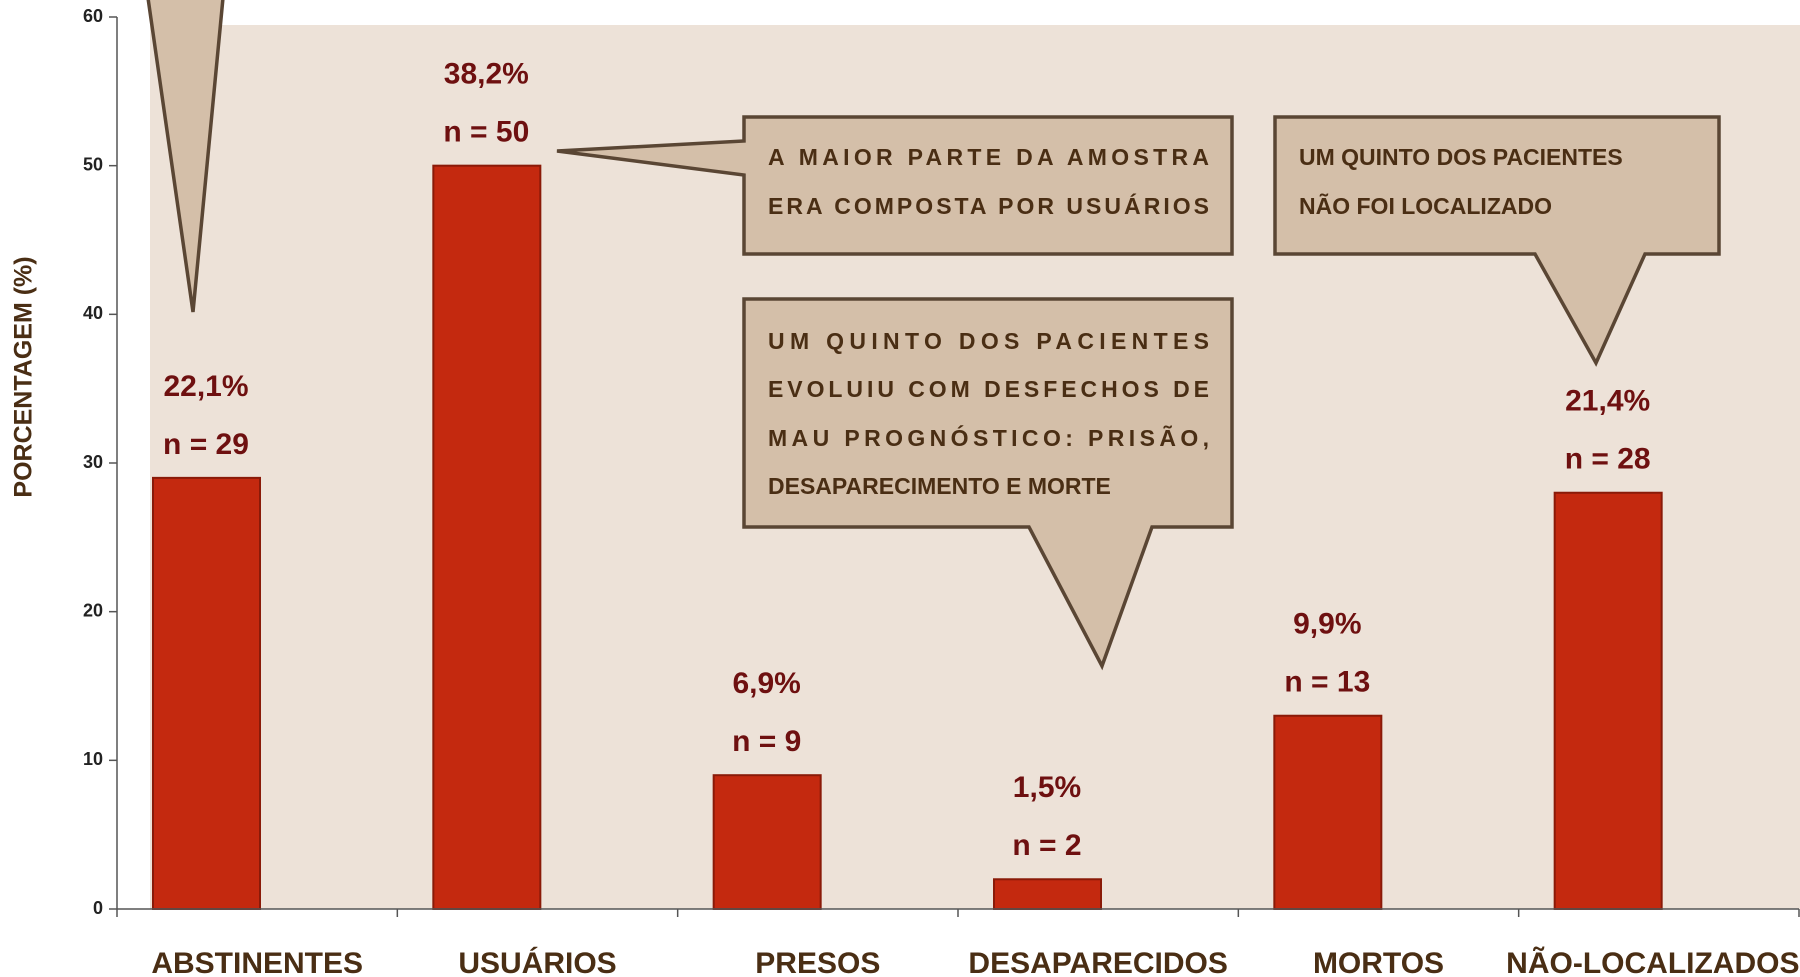 Image resolution: width=1800 pixels, height=977 pixels. What do you see at coordinates (93, 164) in the screenshot?
I see `y-tick-label: 50` at bounding box center [93, 164].